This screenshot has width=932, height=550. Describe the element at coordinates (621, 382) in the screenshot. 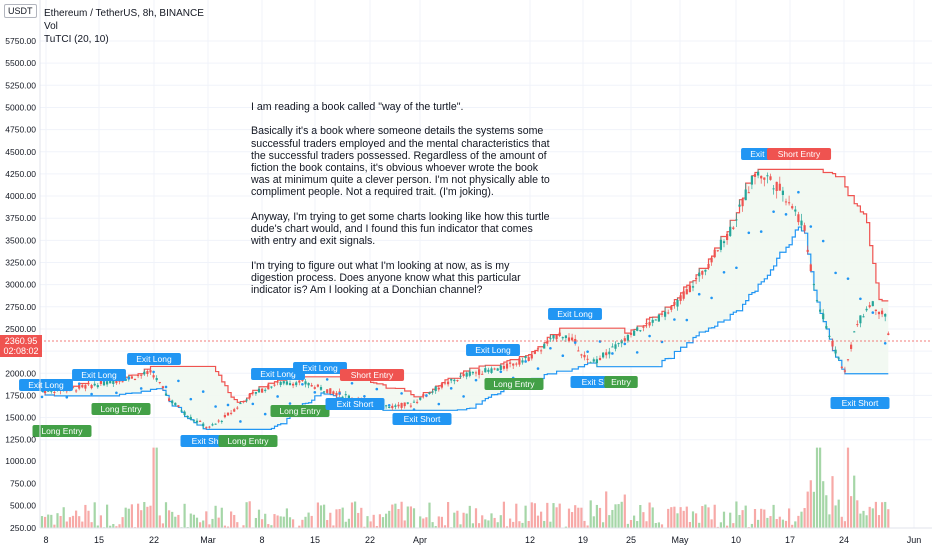

I see `signal-label: Entry` at that location.